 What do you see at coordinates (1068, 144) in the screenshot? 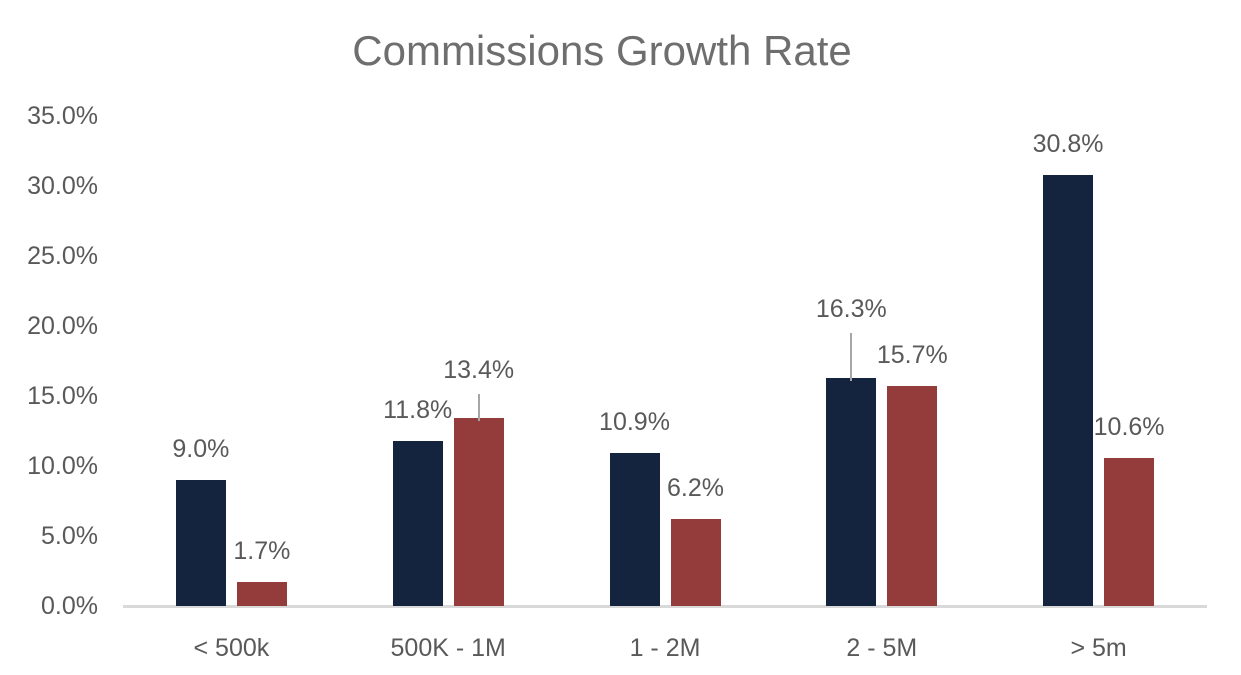
I see `data-label: 30.8%` at bounding box center [1068, 144].